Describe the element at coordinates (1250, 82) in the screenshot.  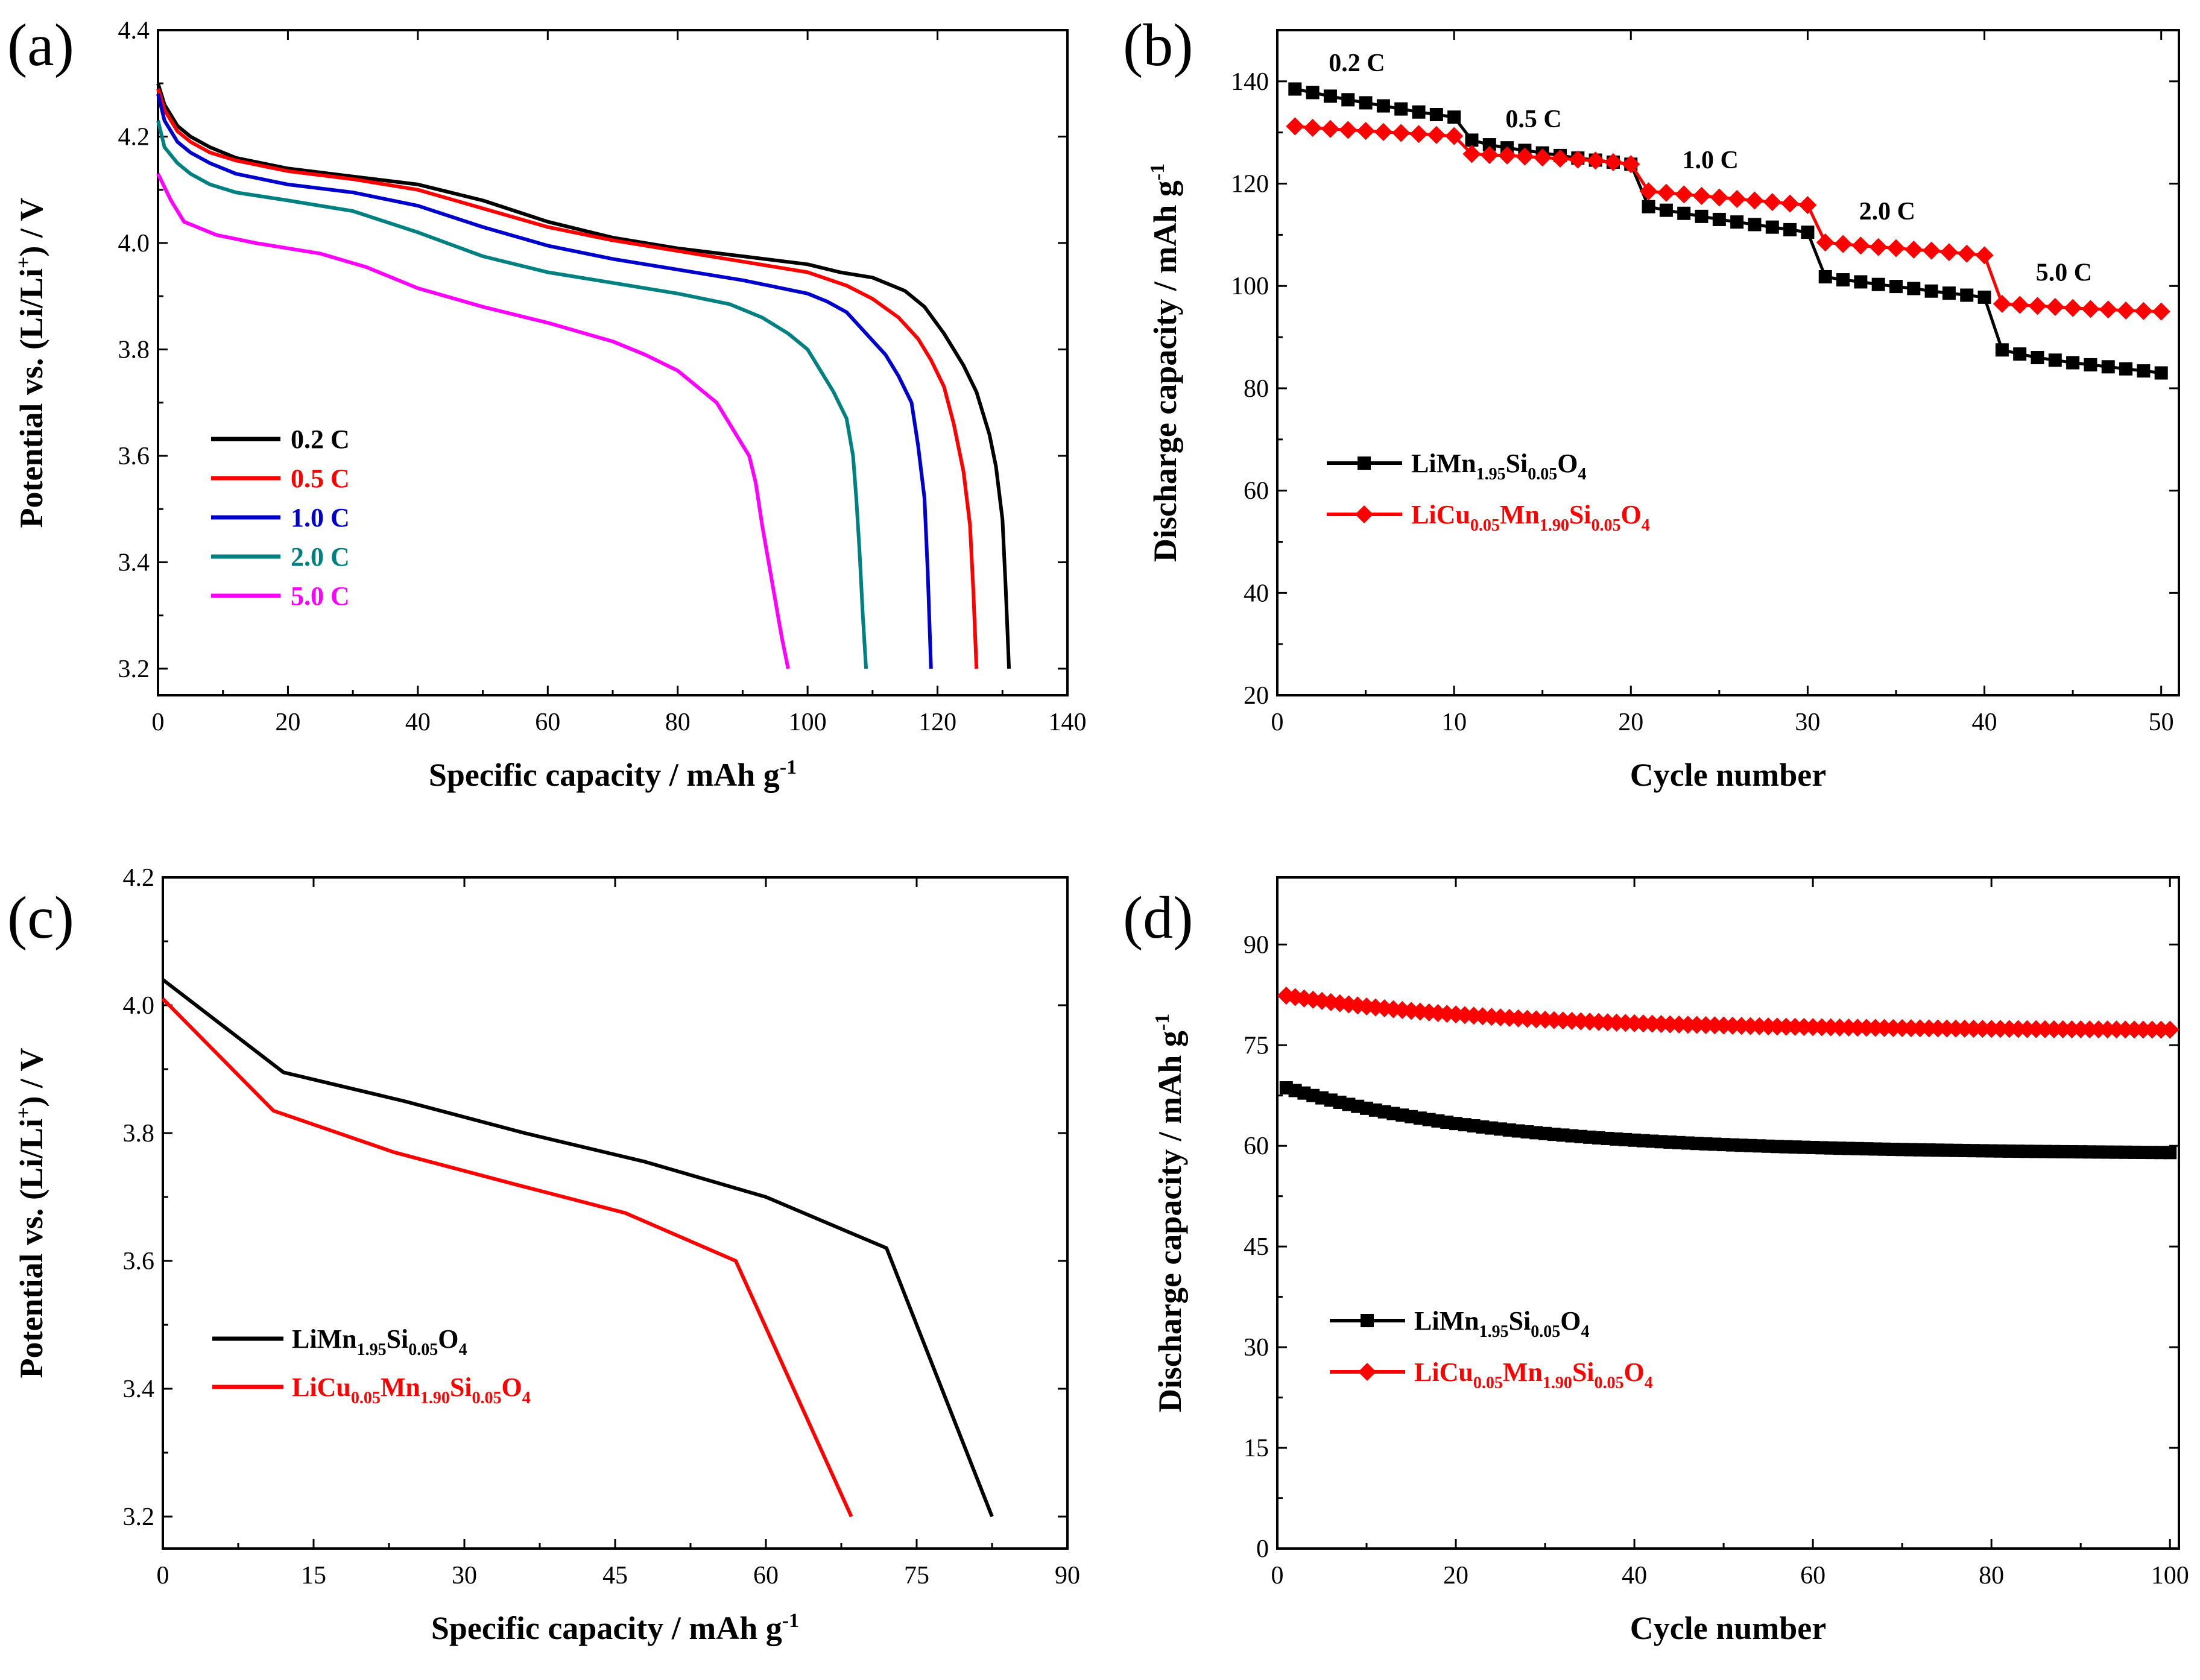
I see `y-tick-label: 140` at that location.